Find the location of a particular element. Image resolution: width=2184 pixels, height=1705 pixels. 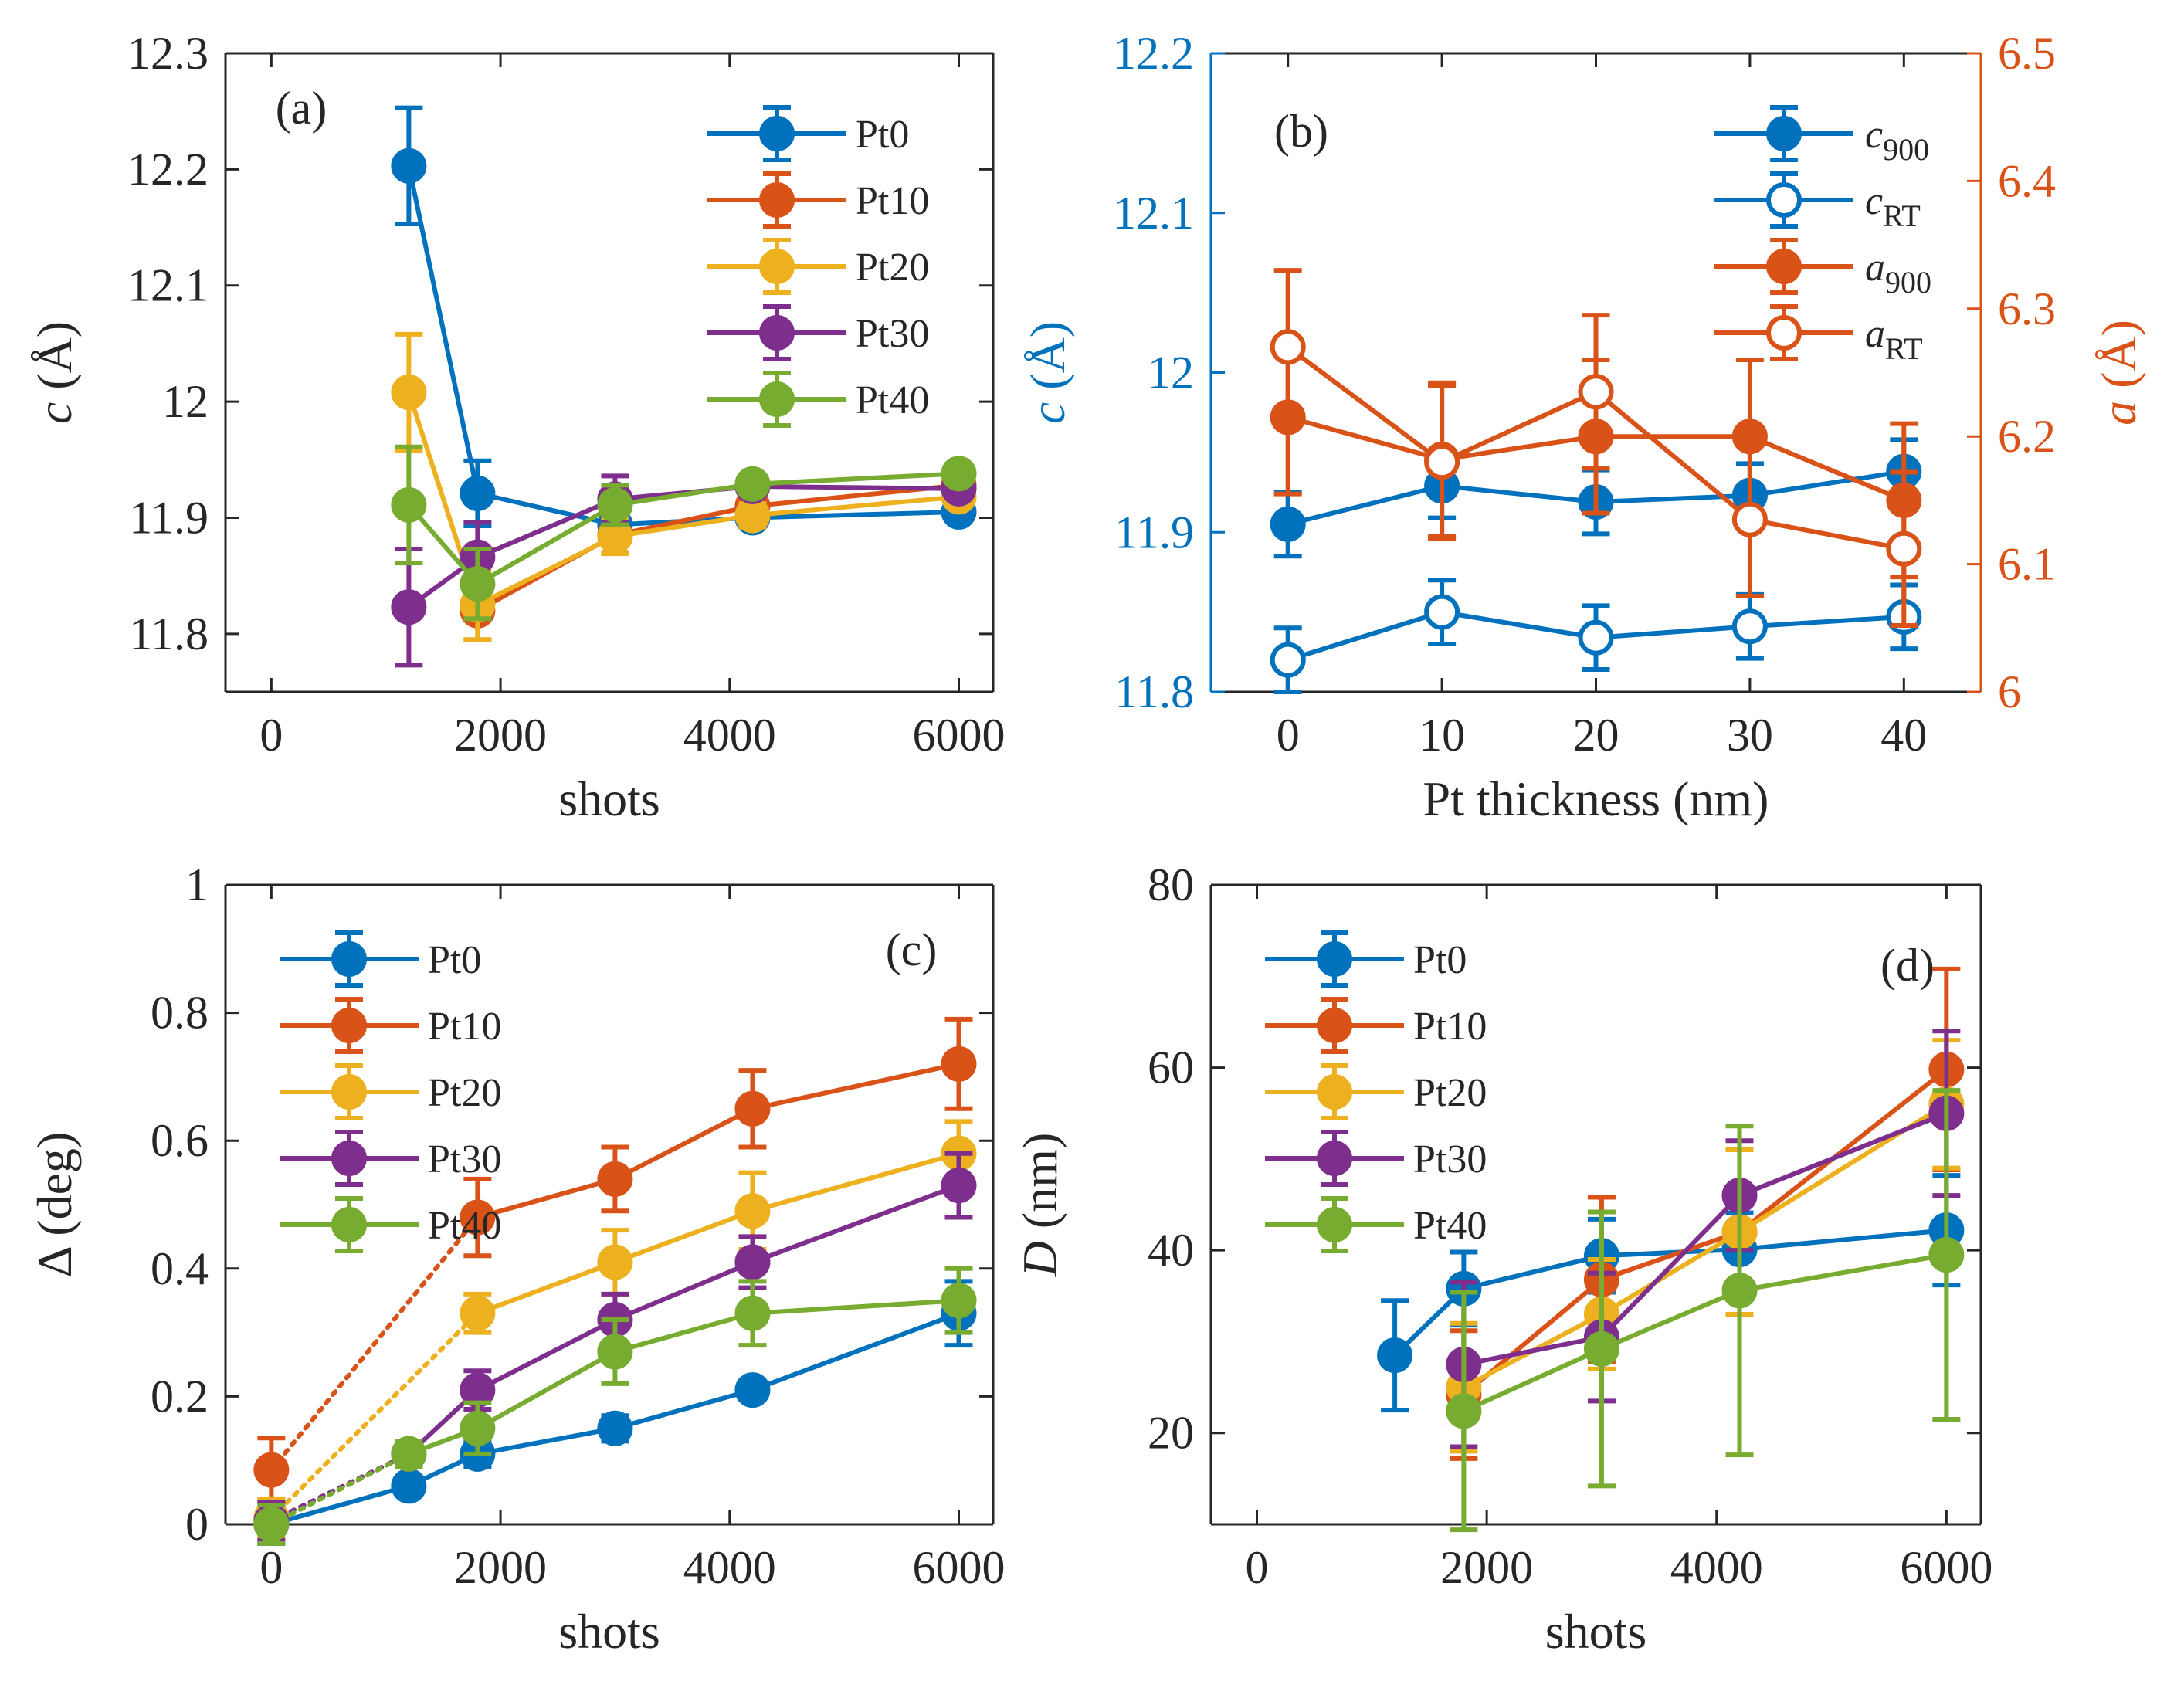

y-tick-label: 12.3 is located at coordinates (168, 53).